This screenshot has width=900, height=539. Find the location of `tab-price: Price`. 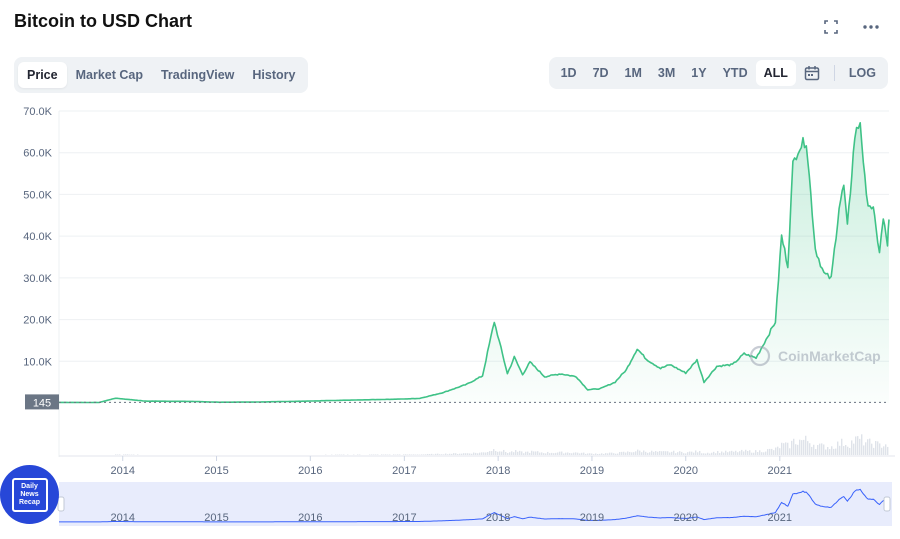

tab-price: Price is located at coordinates (42, 75).